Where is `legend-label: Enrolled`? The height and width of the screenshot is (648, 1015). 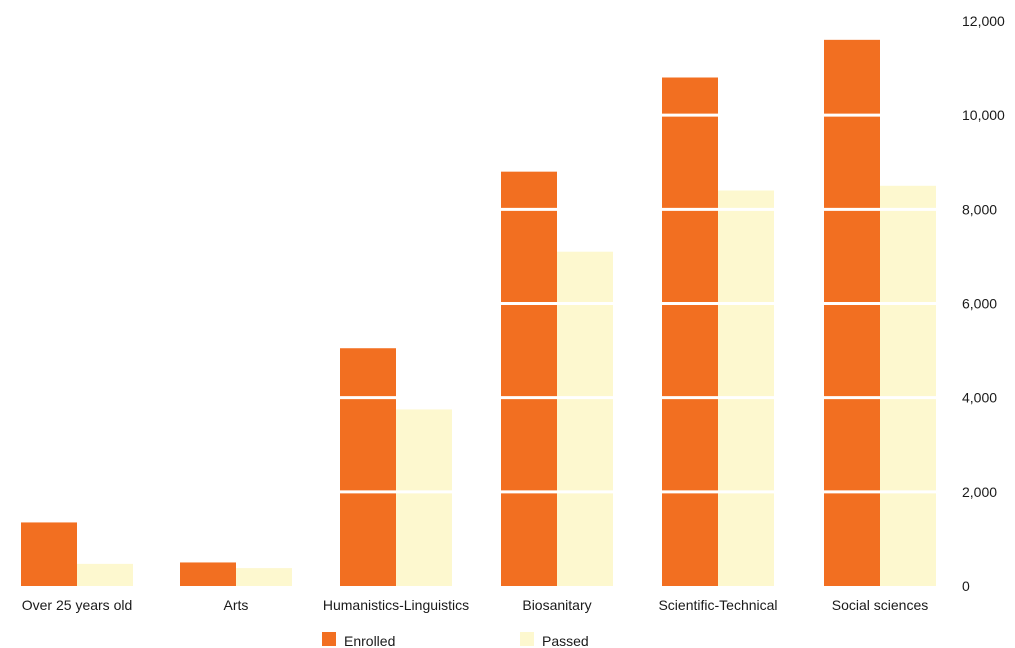 legend-label: Enrolled is located at coordinates (369, 640).